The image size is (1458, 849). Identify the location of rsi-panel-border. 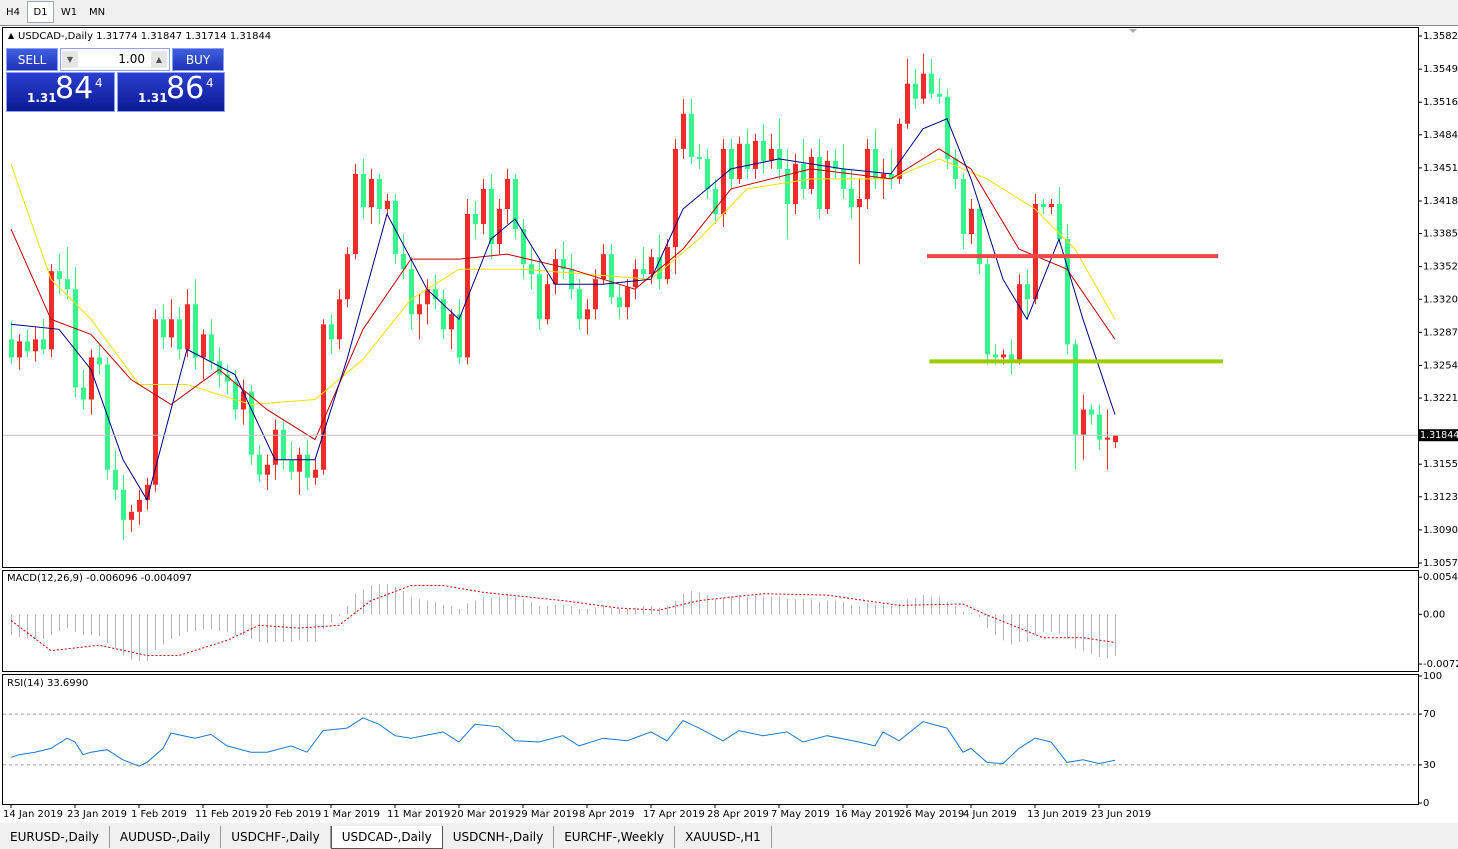
(710, 739).